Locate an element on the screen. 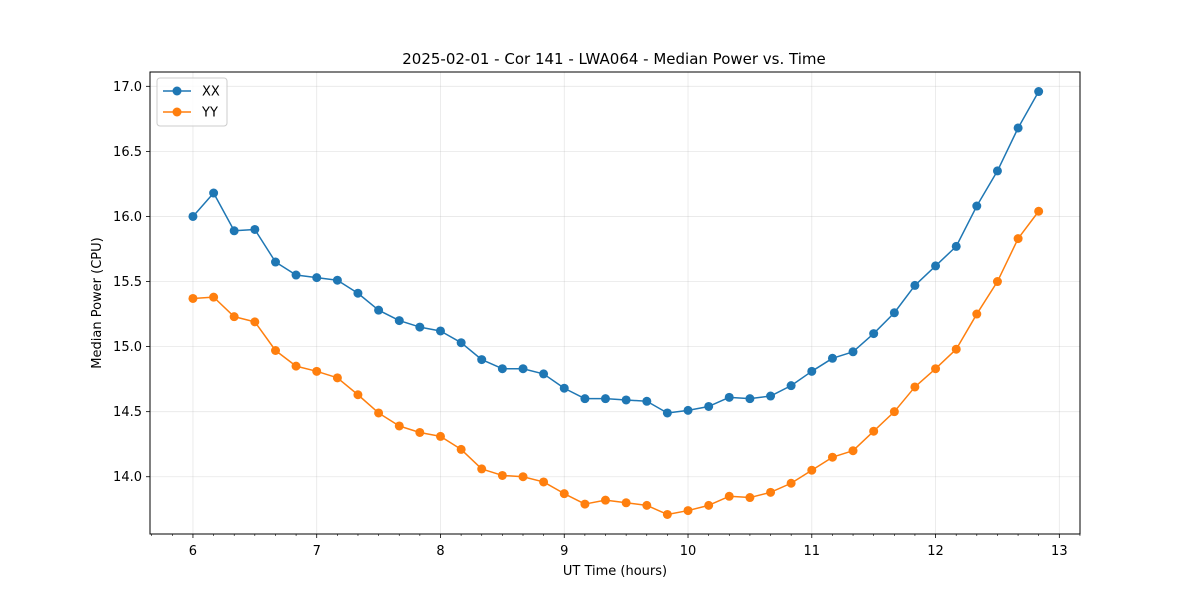 Image resolution: width=1200 pixels, height=600 pixels. x-axis-label: UT Time (hours) is located at coordinates (615, 571).